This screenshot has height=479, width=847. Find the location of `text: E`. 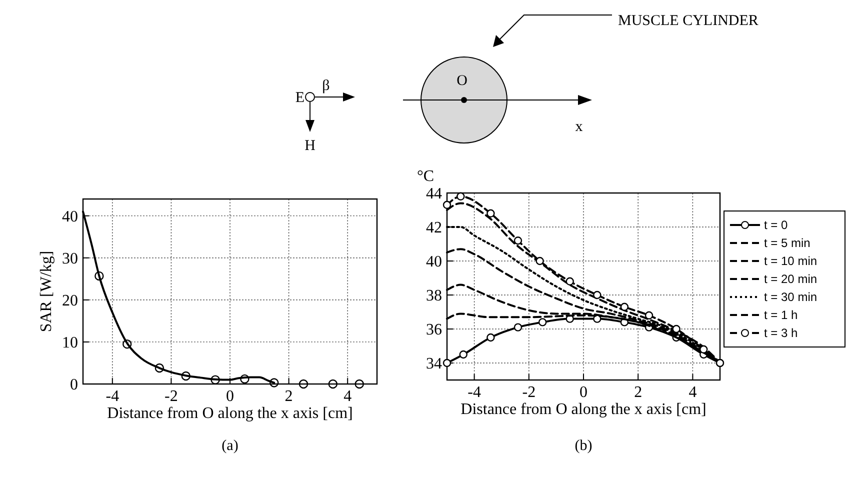

text: E is located at coordinates (300, 98).